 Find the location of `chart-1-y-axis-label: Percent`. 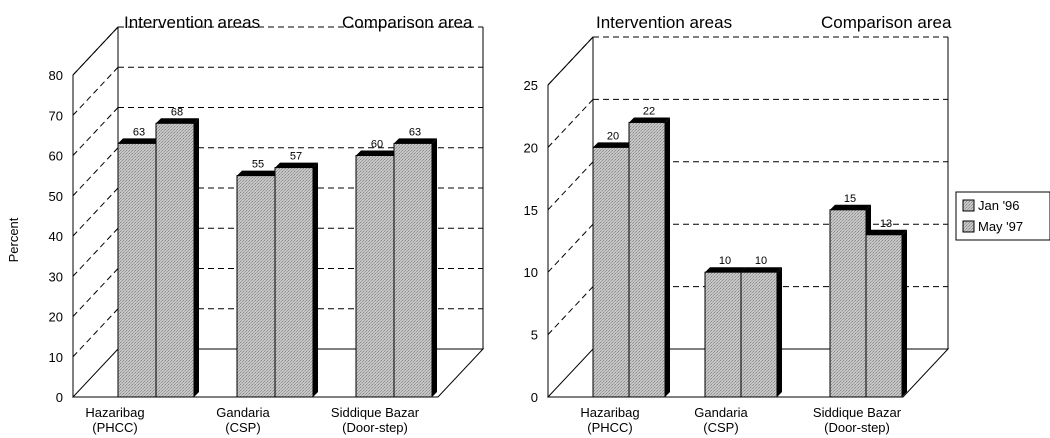

chart-1-y-axis-label: Percent is located at coordinates (13, 239).